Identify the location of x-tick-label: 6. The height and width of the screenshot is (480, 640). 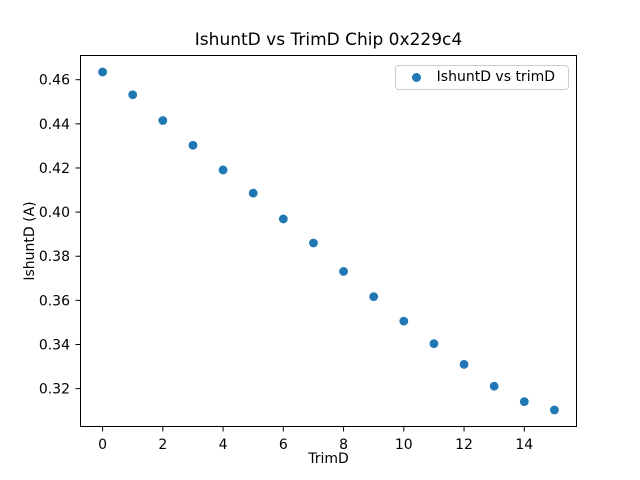
(283, 445).